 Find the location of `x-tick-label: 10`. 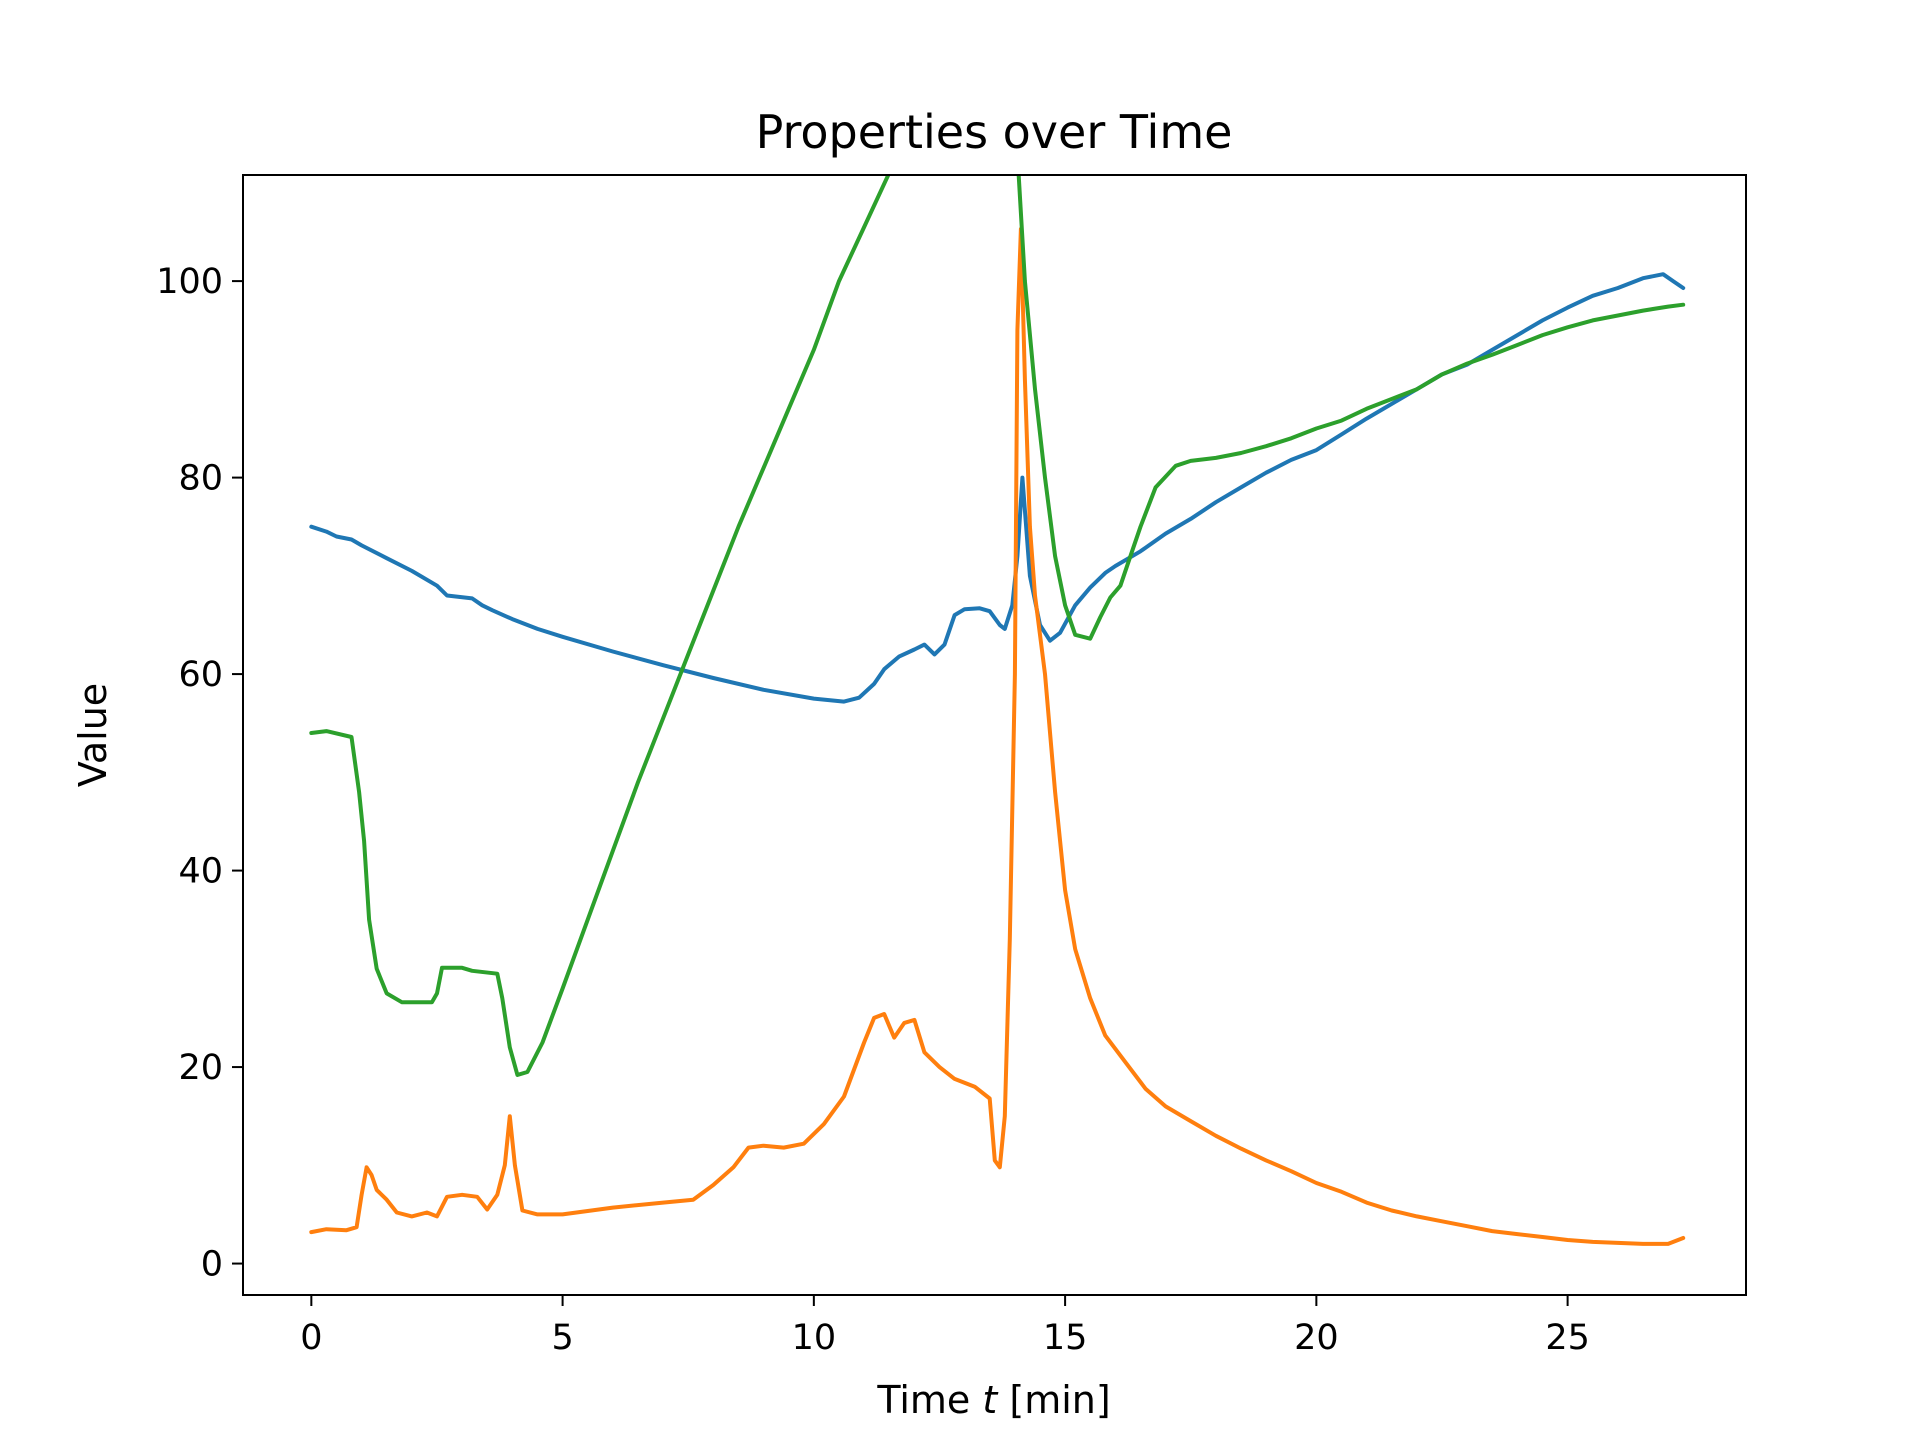

x-tick-label: 10 is located at coordinates (814, 1338).